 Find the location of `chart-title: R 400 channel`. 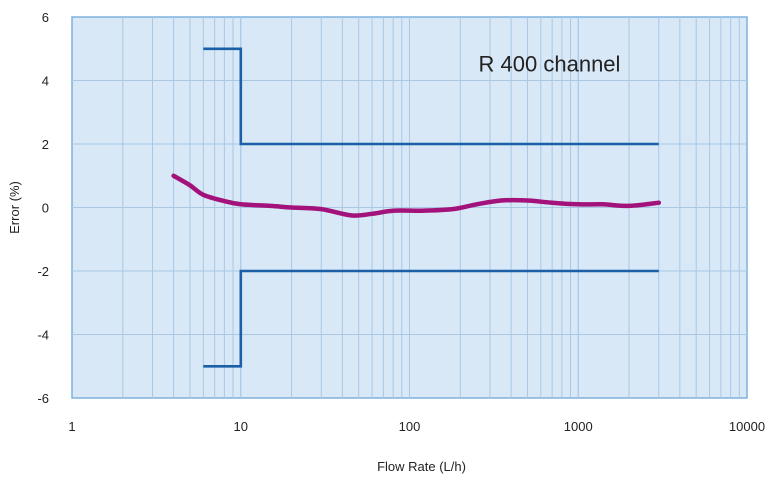

chart-title: R 400 channel is located at coordinates (550, 64).